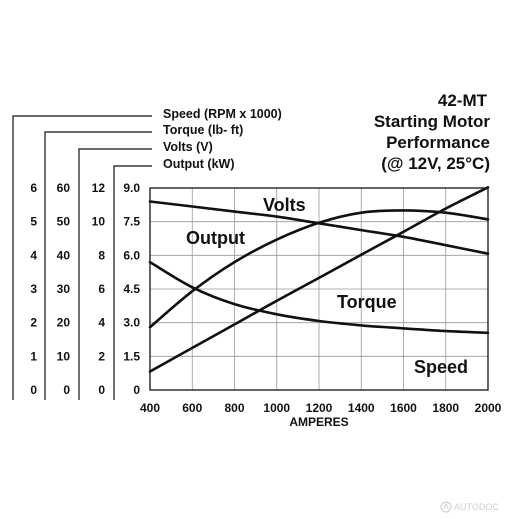  Describe the element at coordinates (64, 289) in the screenshot. I see `axis-tick-torque: 30` at that location.